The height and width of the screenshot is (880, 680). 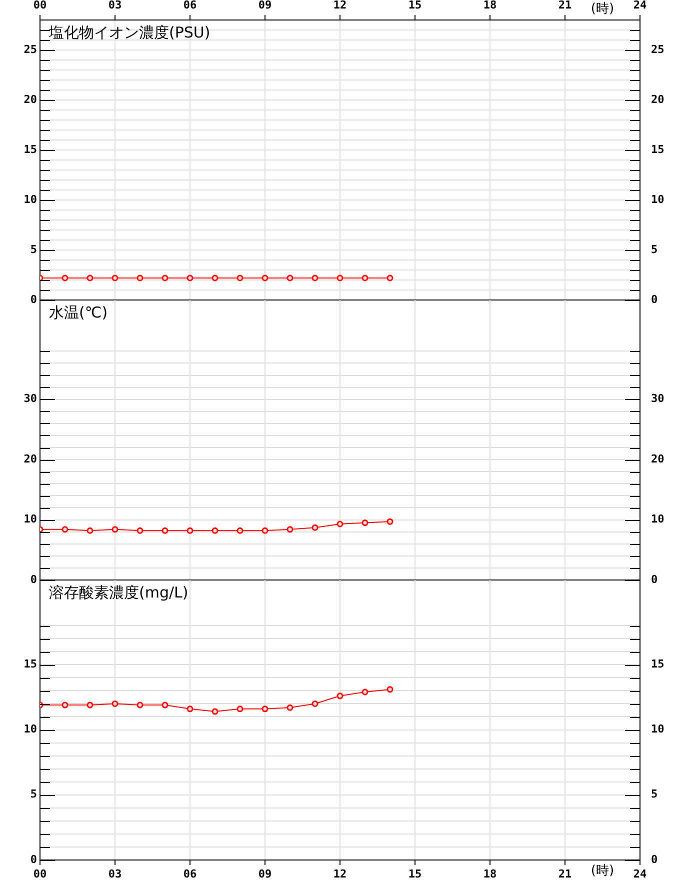 What do you see at coordinates (129, 32) in the screenshot?
I see `chart-title: 塩化物イオン濃度(PSU)` at bounding box center [129, 32].